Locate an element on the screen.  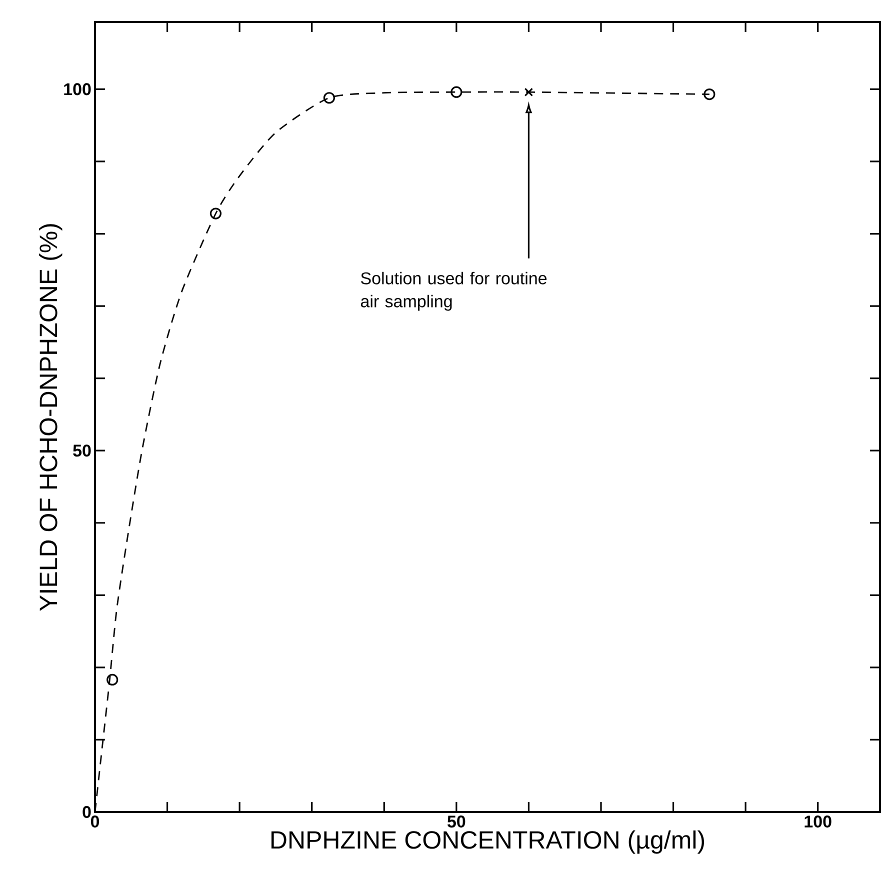
x-tick-label: 0 is located at coordinates (95, 822).